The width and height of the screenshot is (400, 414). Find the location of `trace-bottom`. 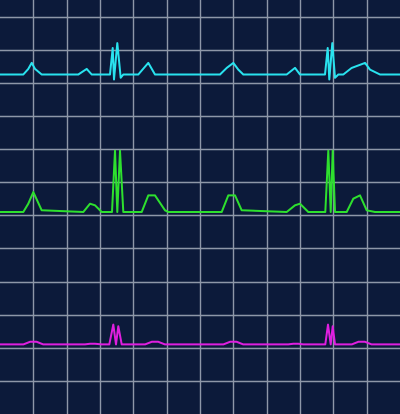

trace-bottom is located at coordinates (200, 334).